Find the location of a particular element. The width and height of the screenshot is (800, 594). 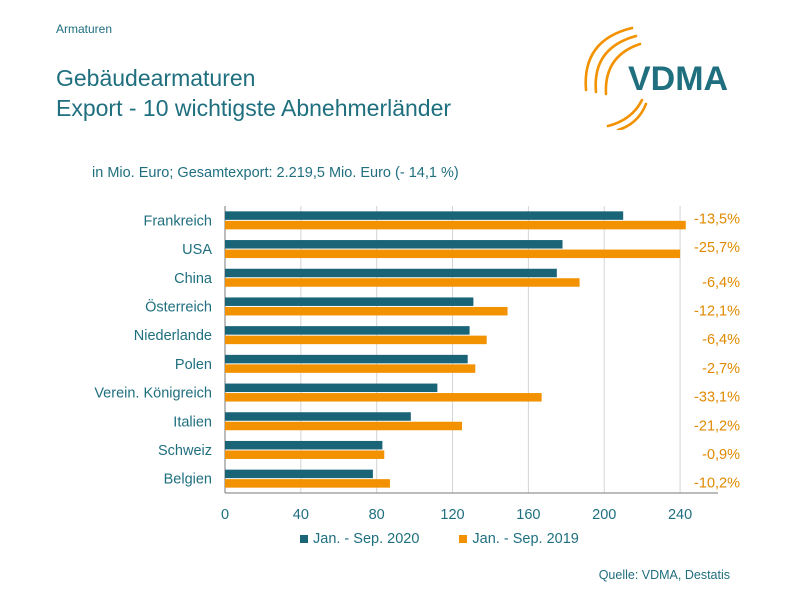

category-label-9: Belgien is located at coordinates (188, 480).